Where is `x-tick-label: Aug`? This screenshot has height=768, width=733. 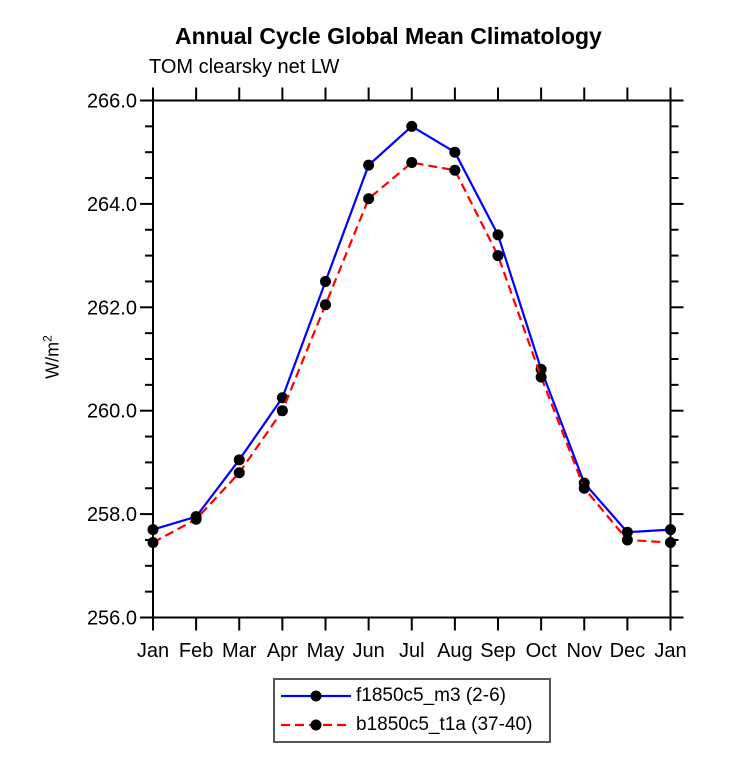
x-tick-label: Aug is located at coordinates (455, 651).